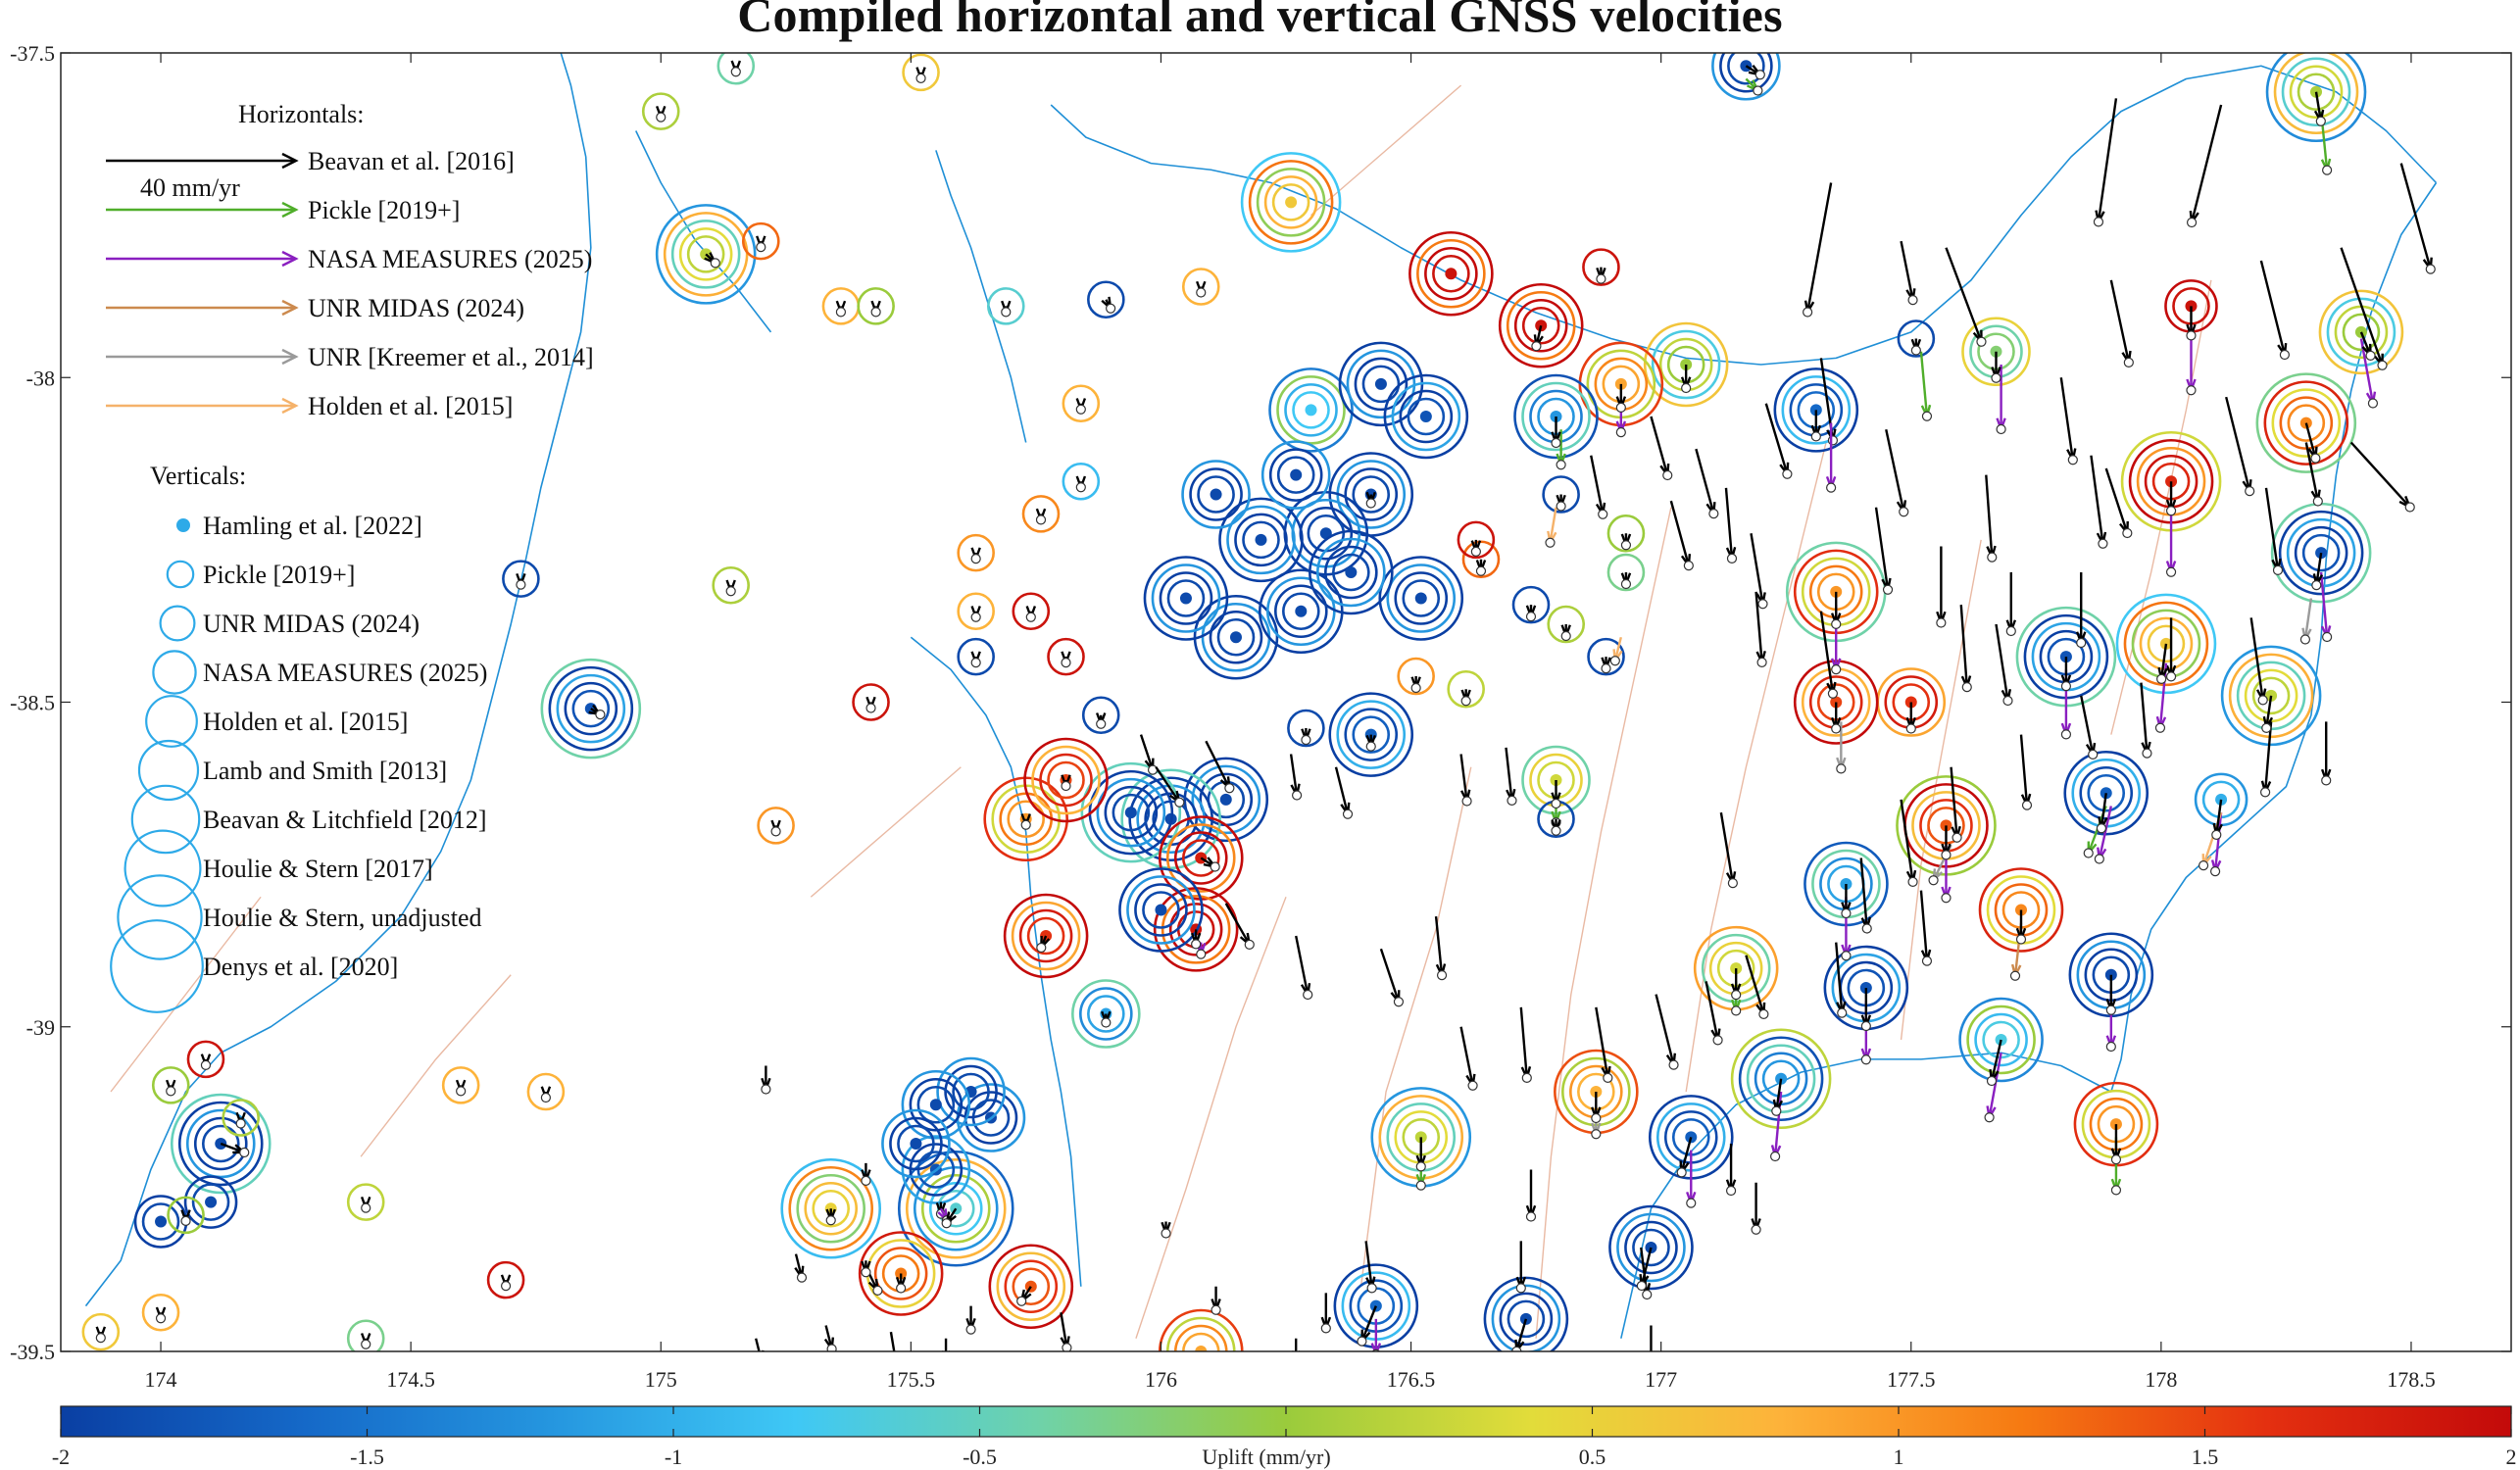 The image size is (2520, 1470). I want to click on fault-line, so click(1415, 1026).